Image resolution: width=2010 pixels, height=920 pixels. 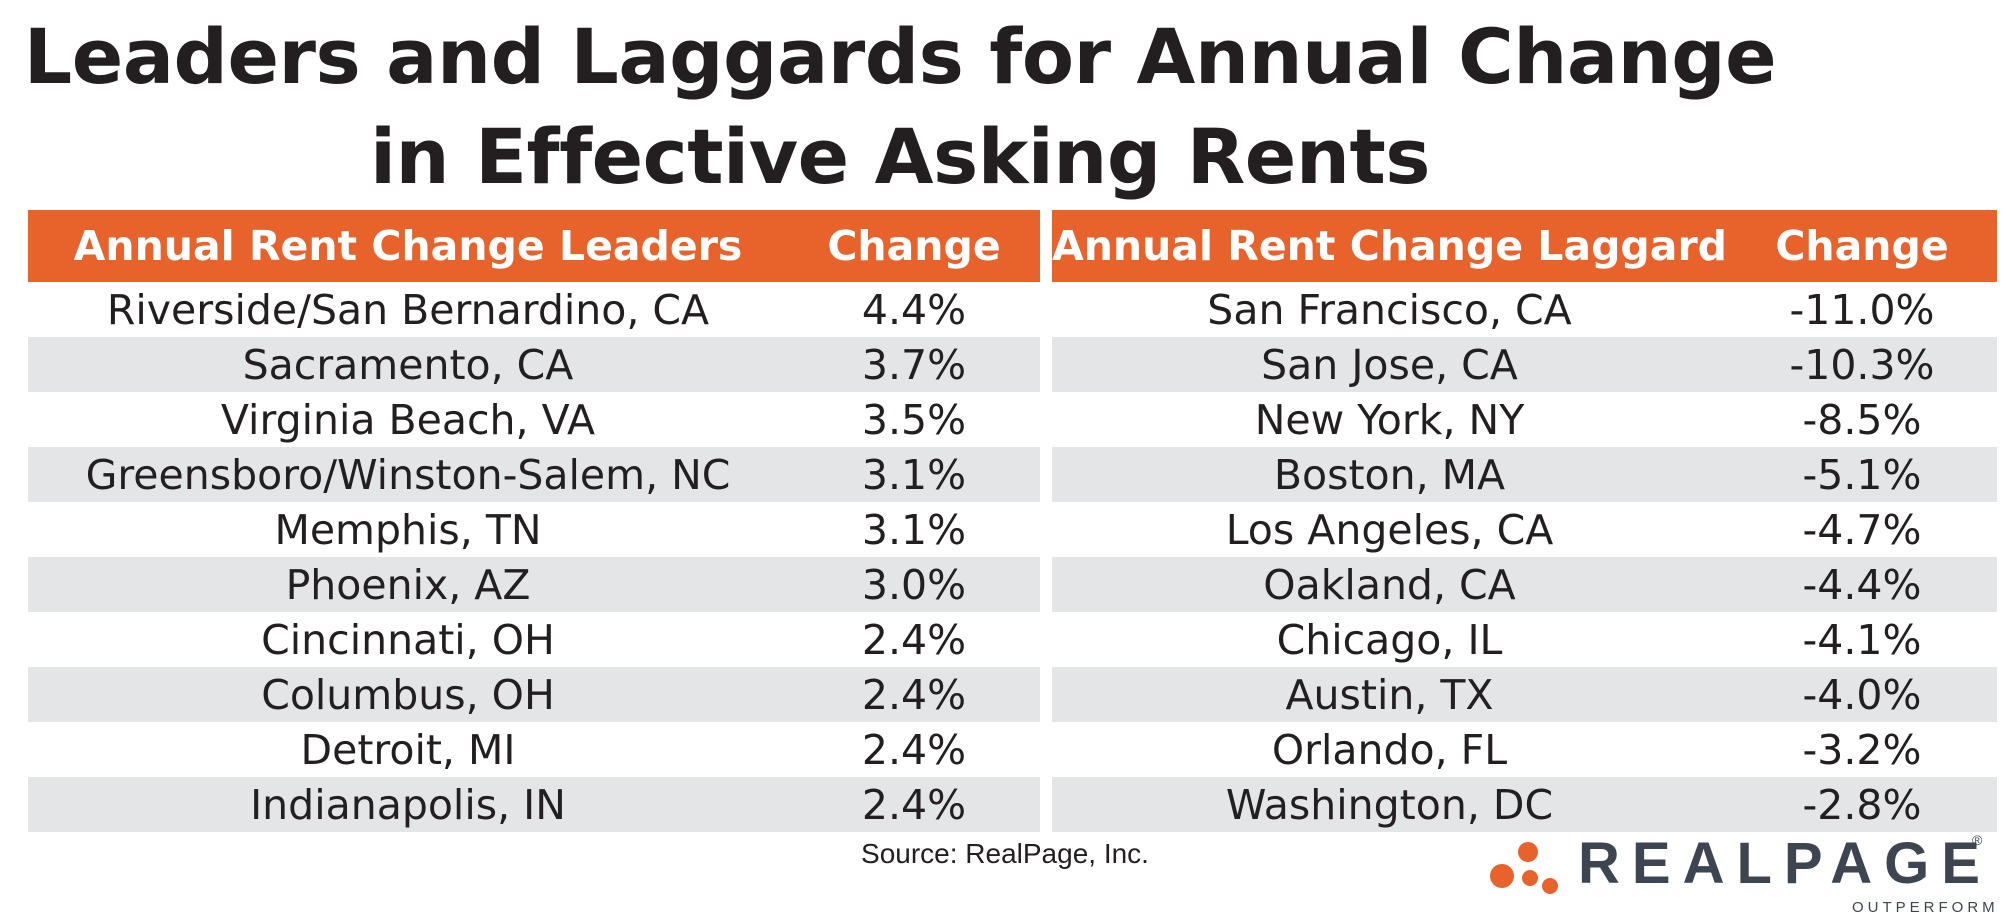 I want to click on leaders-market-cell: Columbus, OH, so click(x=408, y=694).